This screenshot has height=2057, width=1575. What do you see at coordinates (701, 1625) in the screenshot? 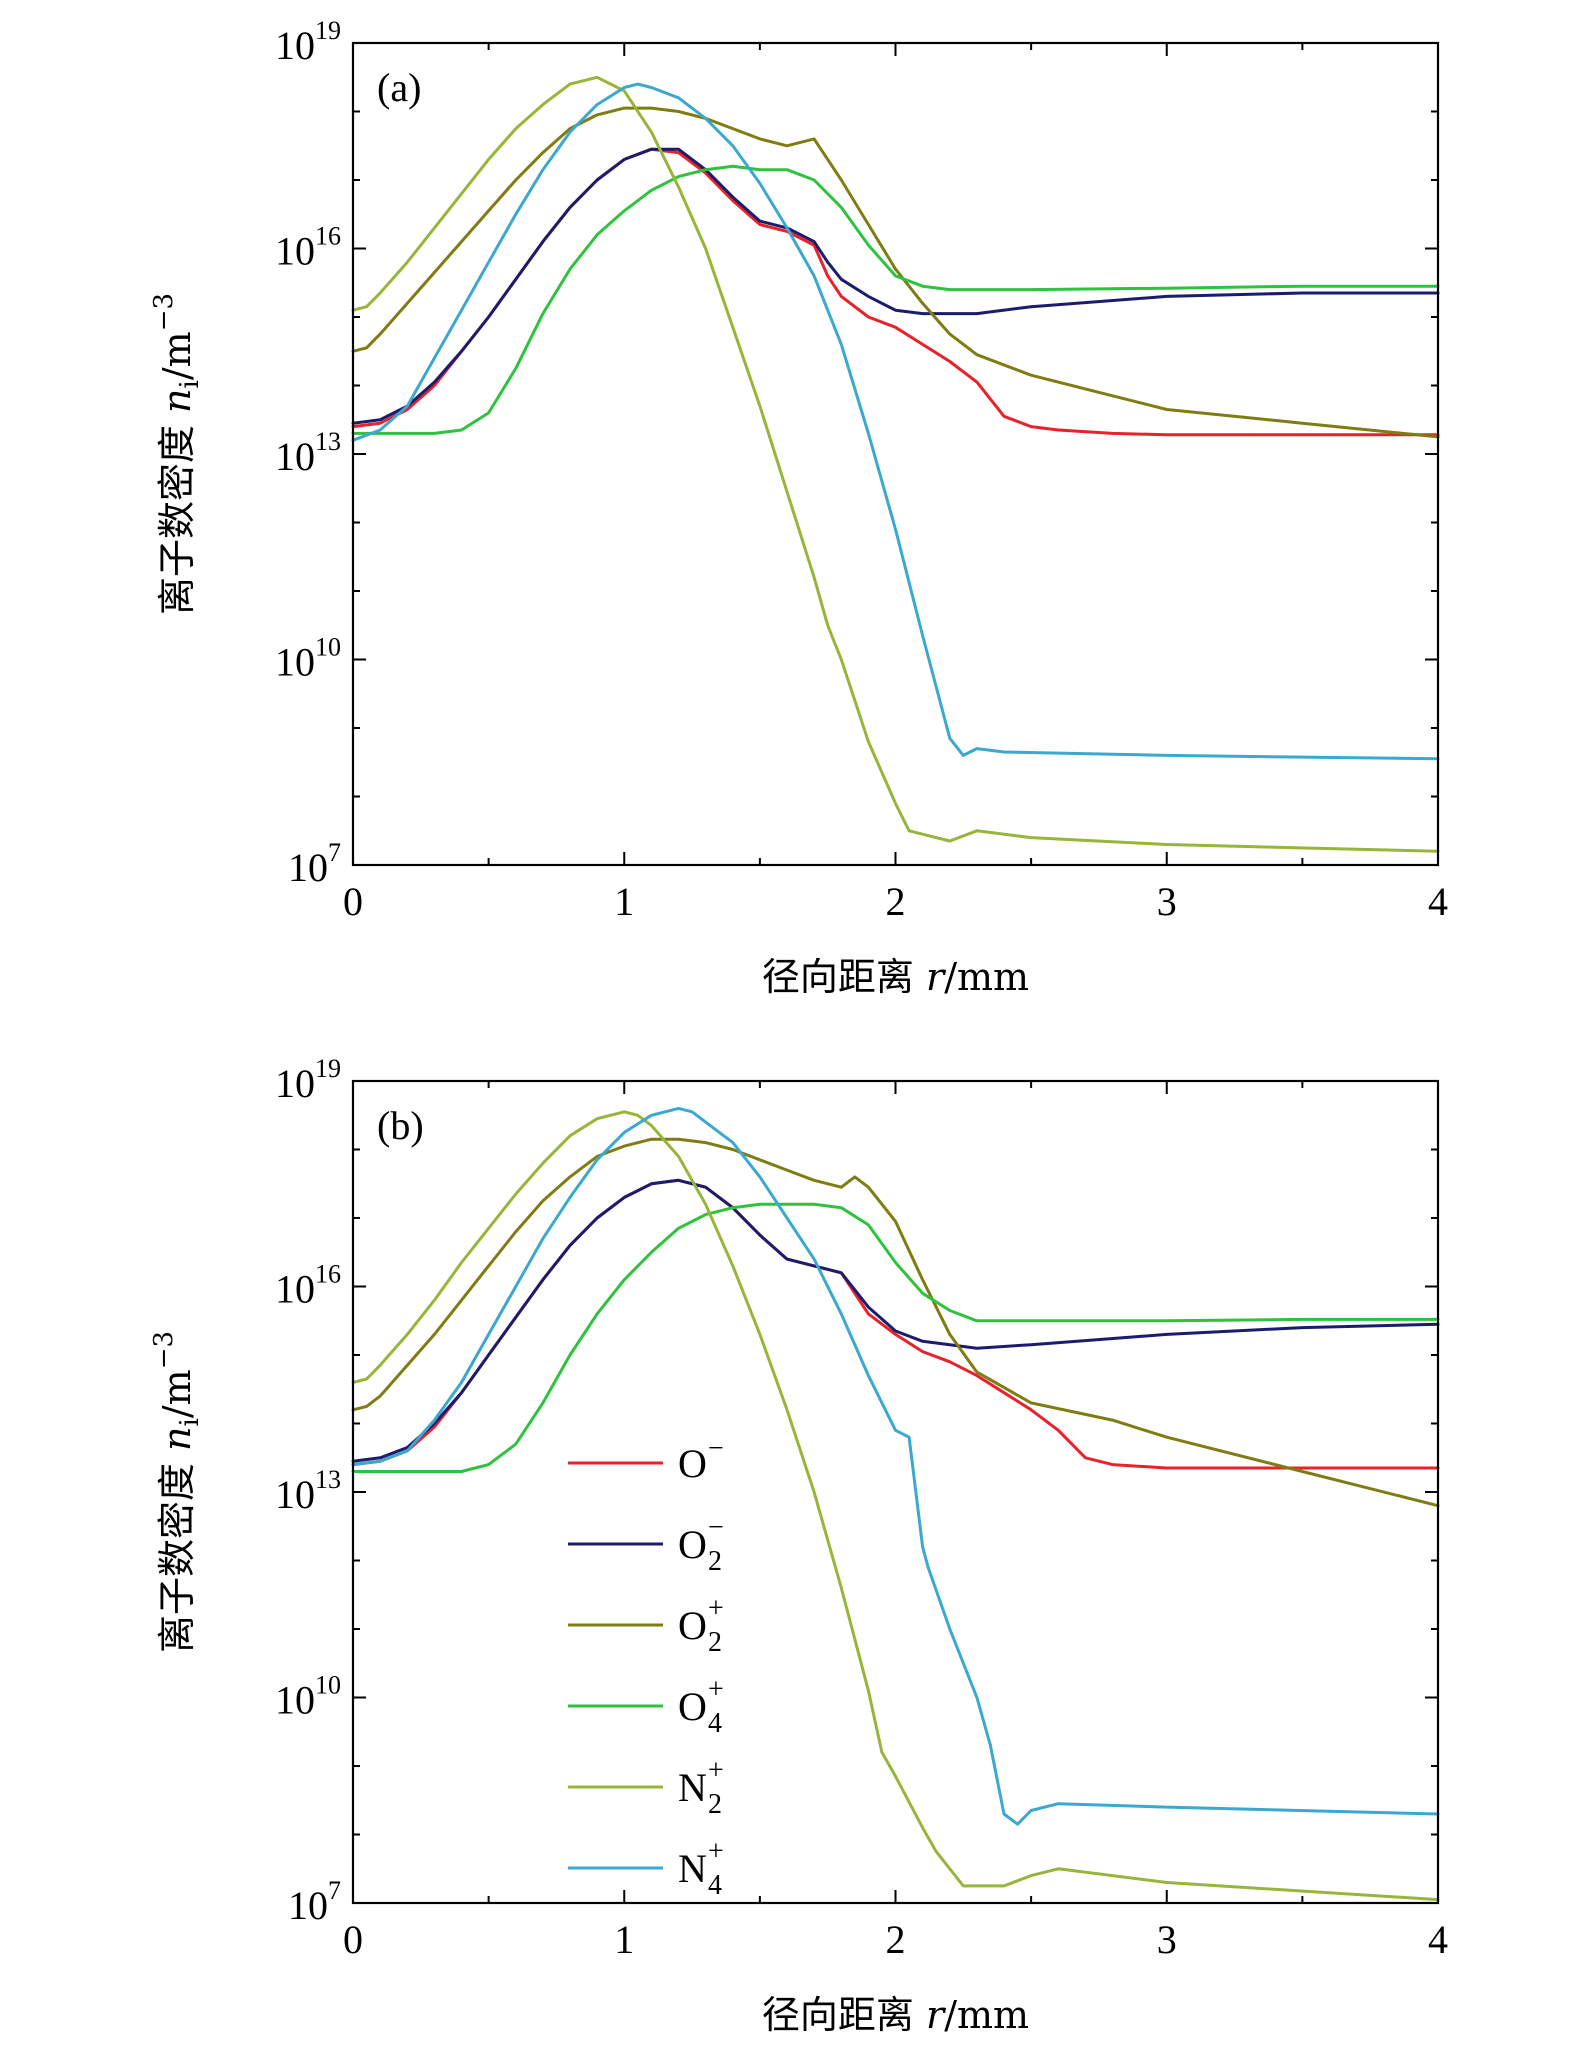
I see `legend-label: O2+` at bounding box center [701, 1625].